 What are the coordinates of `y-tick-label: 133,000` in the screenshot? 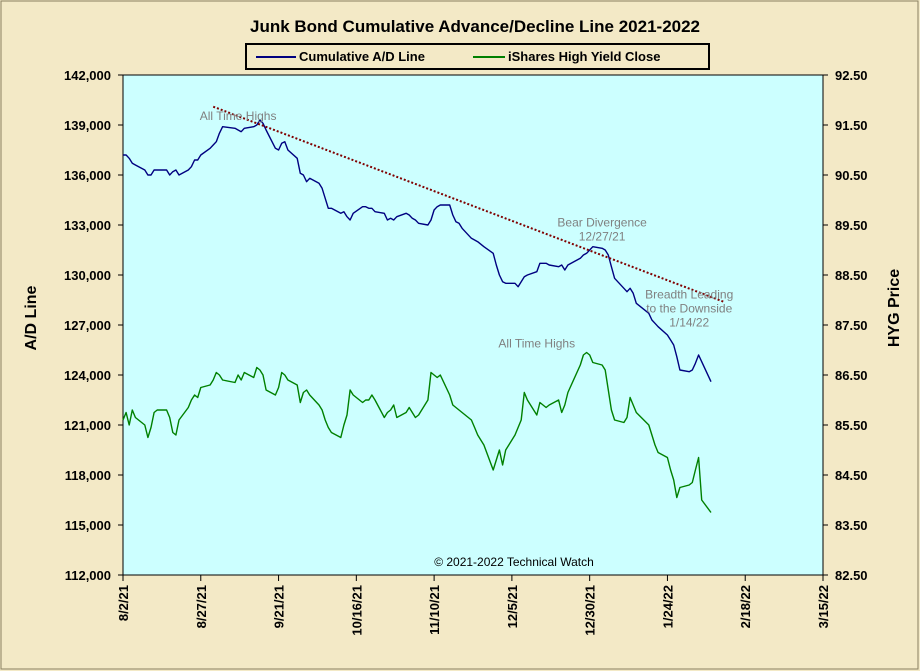 It's located at (87, 225).